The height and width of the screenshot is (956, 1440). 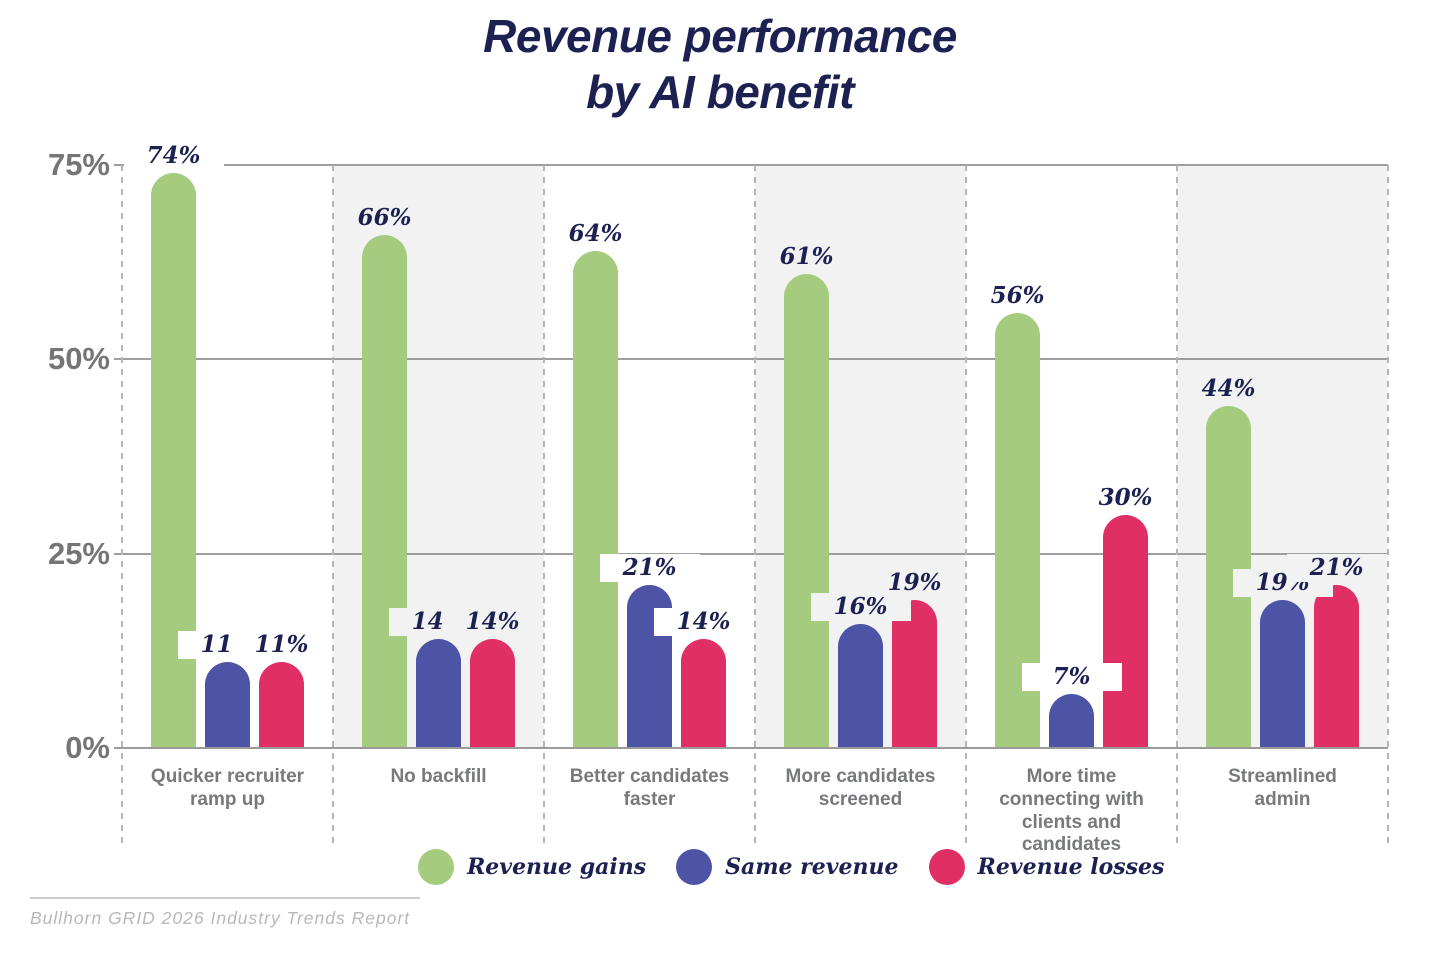 I want to click on category-label-line: More candidates, so click(x=860, y=776).